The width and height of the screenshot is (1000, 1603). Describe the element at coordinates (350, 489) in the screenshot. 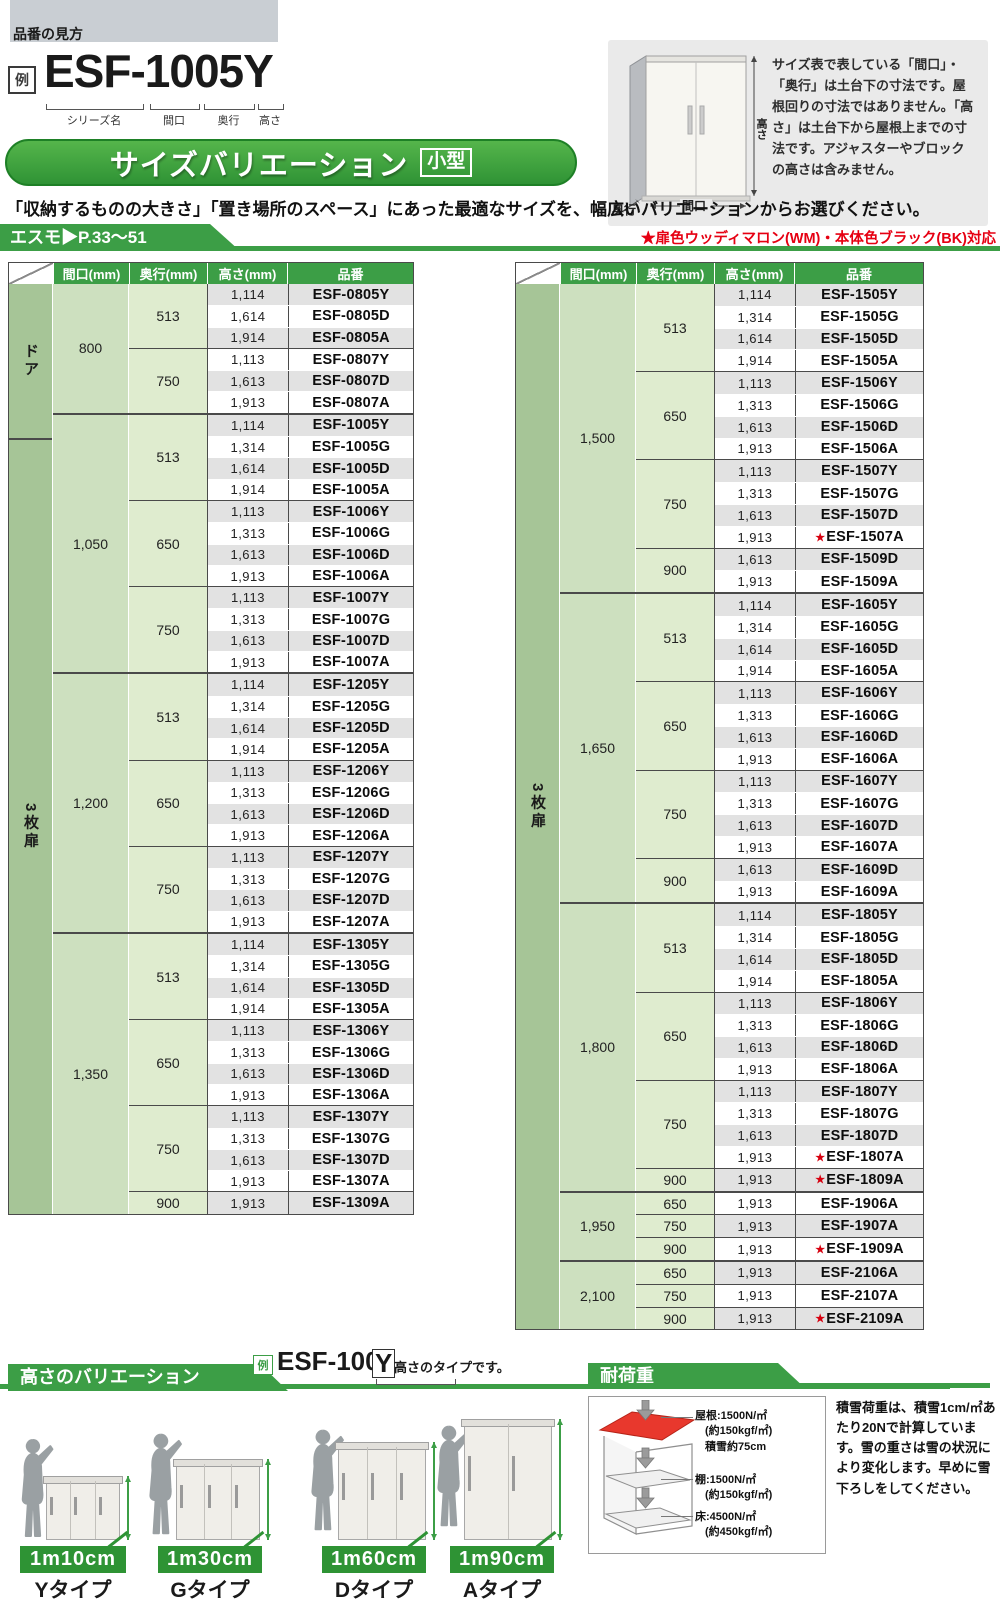

I see `model-cell: ESF-1005A` at that location.